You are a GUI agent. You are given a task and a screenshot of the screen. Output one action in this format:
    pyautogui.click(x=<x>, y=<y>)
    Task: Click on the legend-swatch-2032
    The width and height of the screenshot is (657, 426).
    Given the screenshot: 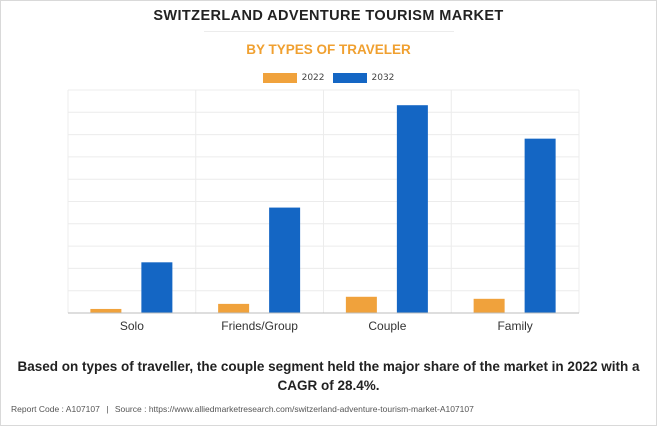 What is the action you would take?
    pyautogui.click(x=349, y=78)
    